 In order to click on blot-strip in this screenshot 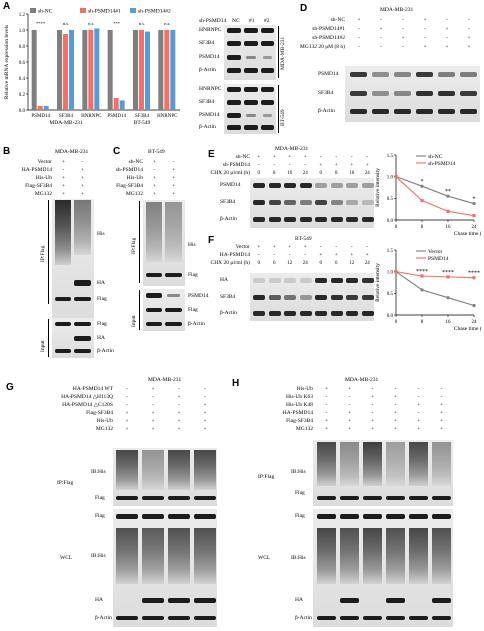, I will do `click(383, 473)`.